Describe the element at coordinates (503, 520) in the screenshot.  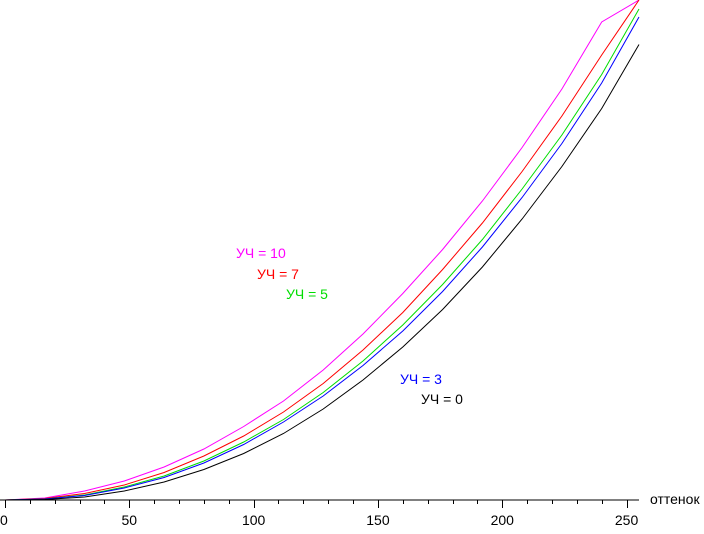
I see `x-tick-label: 200` at that location.